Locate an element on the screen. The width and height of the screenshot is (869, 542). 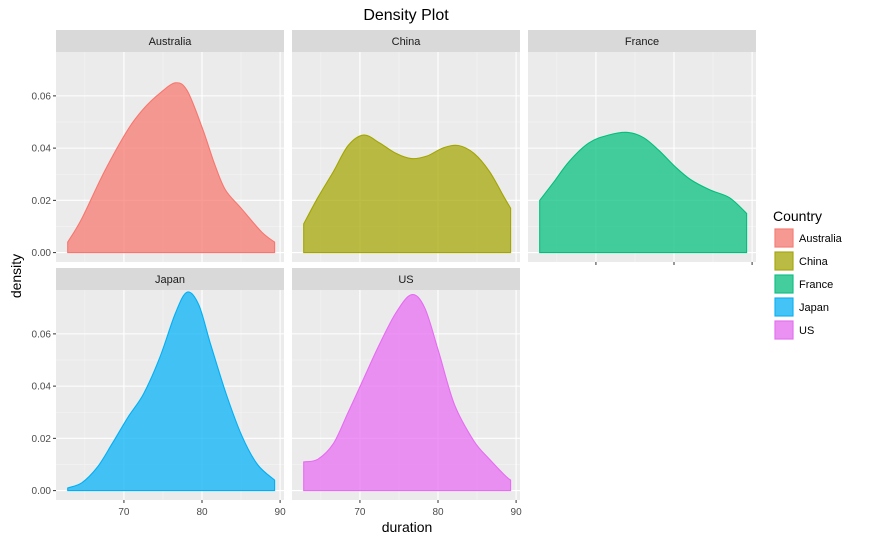
strip-japan is located at coordinates (170, 279).